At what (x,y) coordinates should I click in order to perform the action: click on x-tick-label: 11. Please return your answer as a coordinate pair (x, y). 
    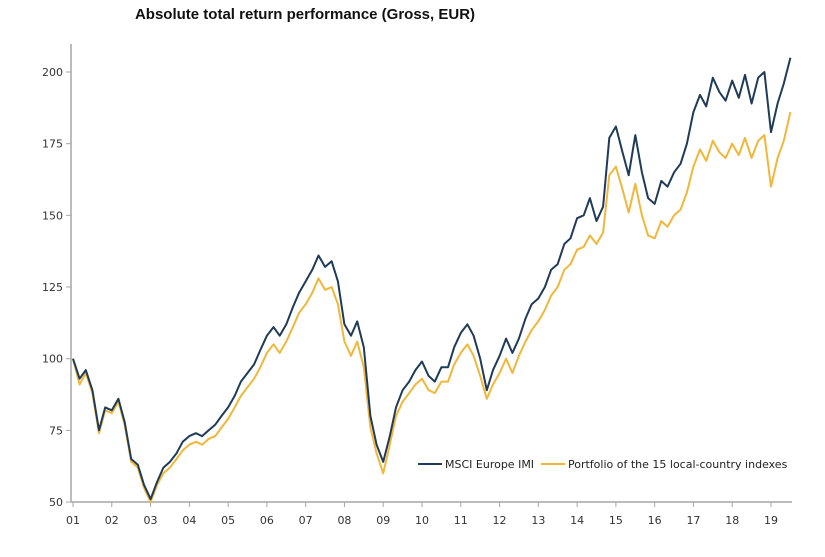
    Looking at the image, I should click on (461, 520).